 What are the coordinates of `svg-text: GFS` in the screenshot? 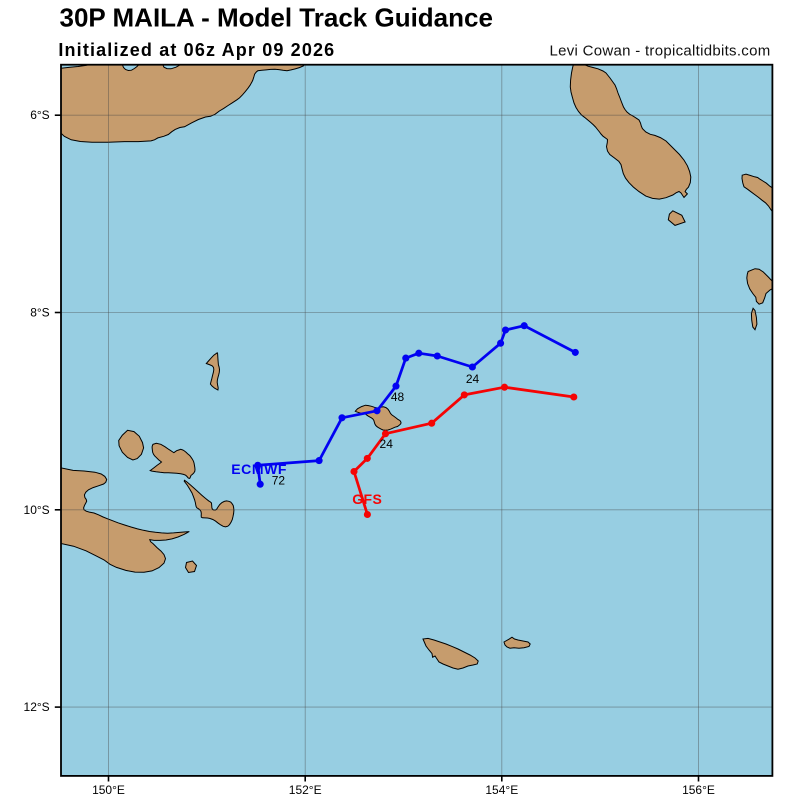 It's located at (367, 499).